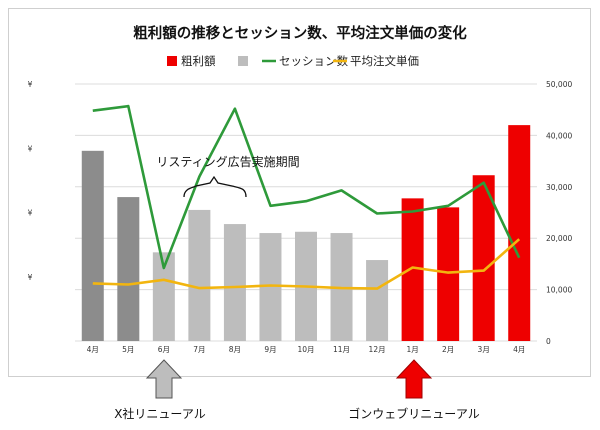 The height and width of the screenshot is (430, 600). Describe the element at coordinates (414, 379) in the screenshot. I see `gonwe-renewal-arrow` at that location.